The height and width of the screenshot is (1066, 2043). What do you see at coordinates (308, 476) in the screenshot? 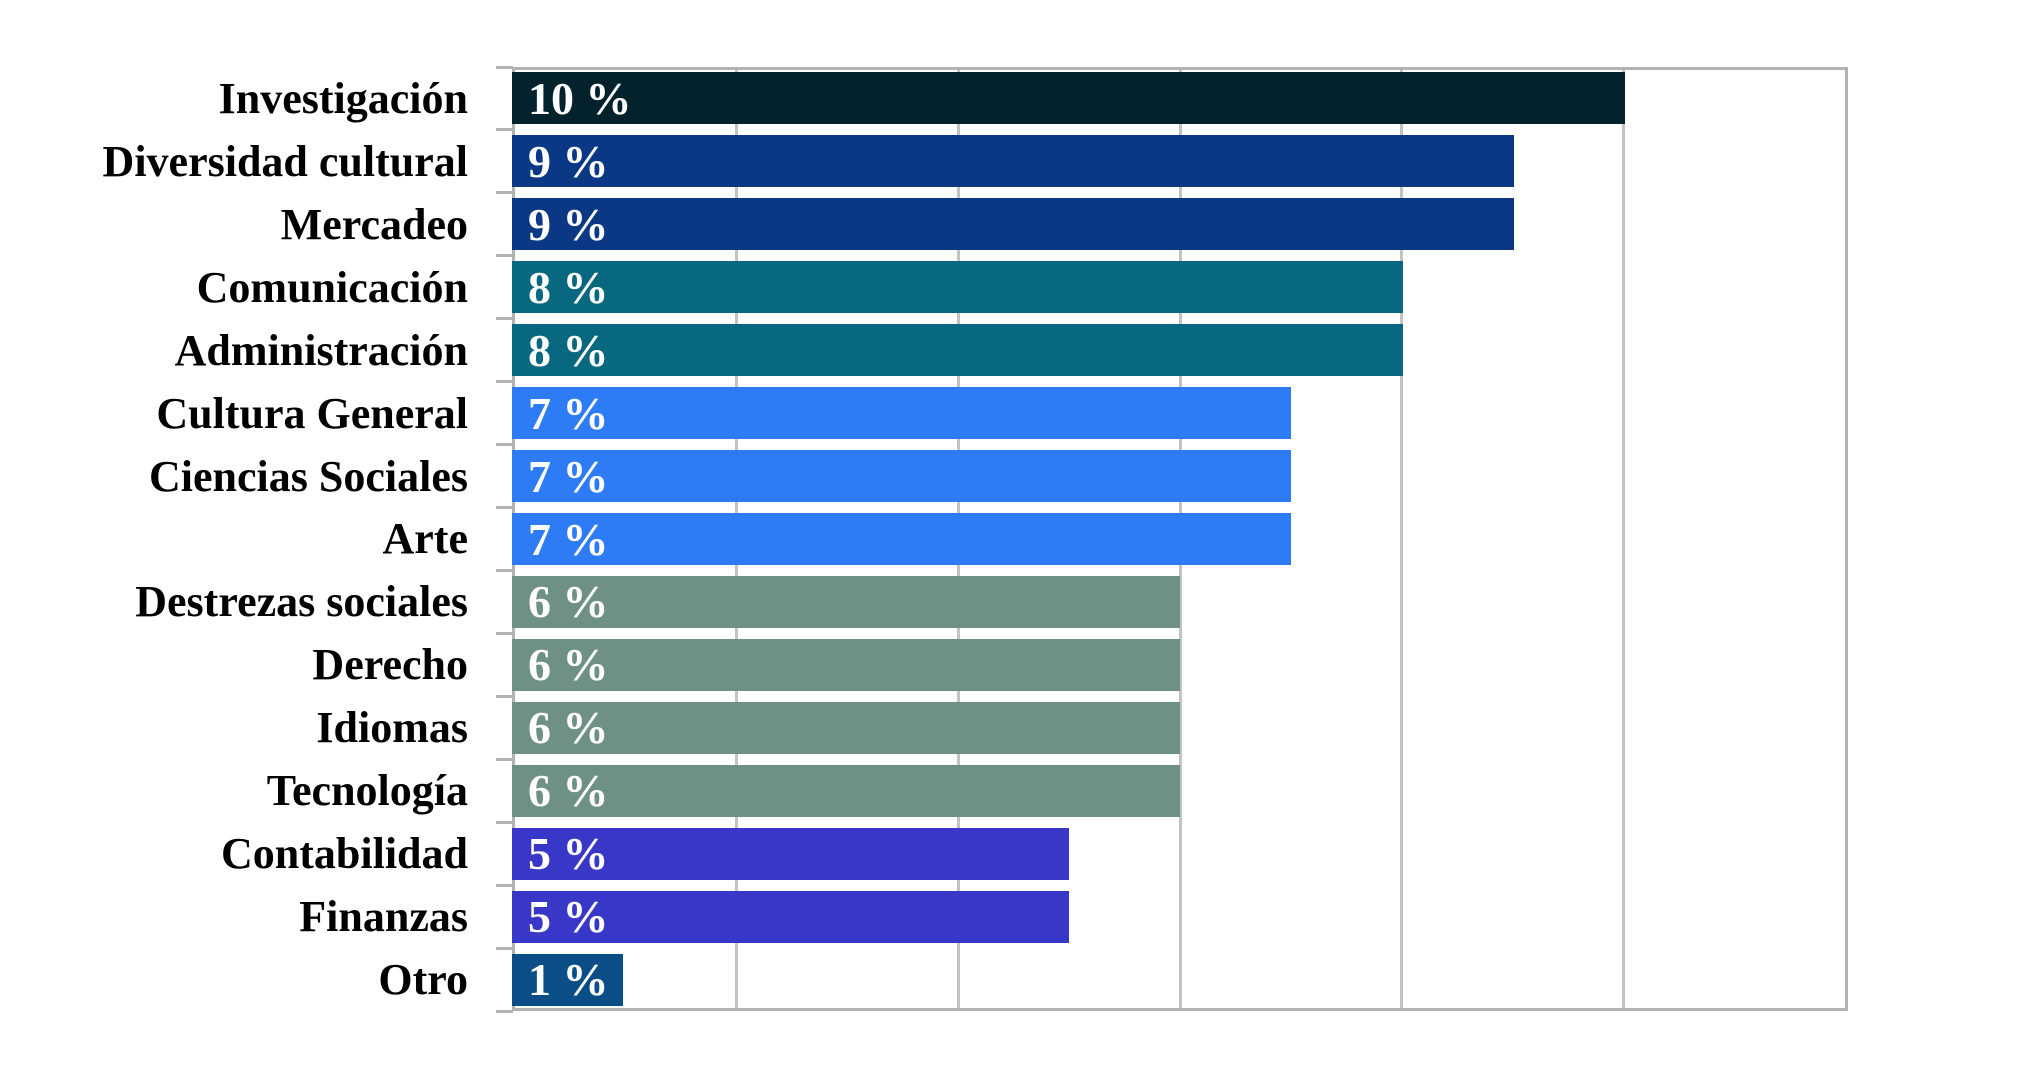
I see `category-label: Ciencias Sociales` at bounding box center [308, 476].